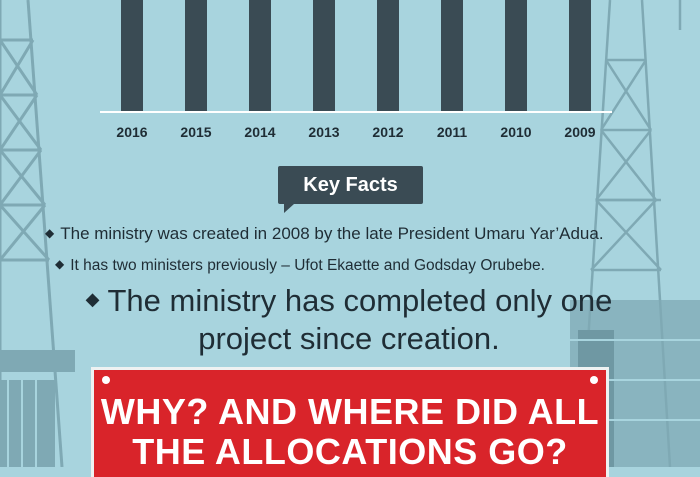 The image size is (700, 477). What do you see at coordinates (350, 184) in the screenshot?
I see `key-facts-heading-text: Key Facts` at bounding box center [350, 184].